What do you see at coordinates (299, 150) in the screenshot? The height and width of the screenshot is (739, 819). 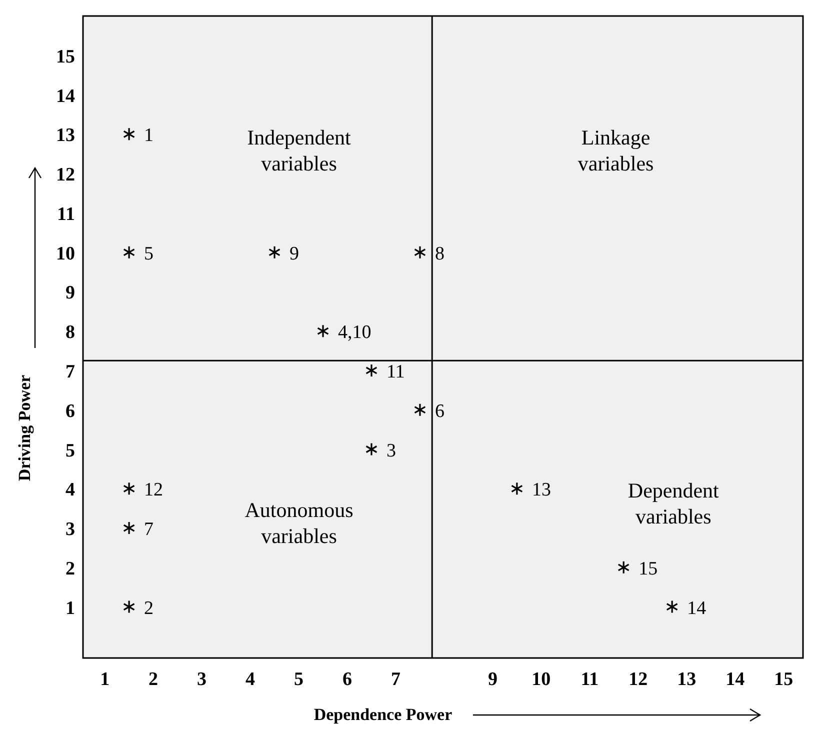 I see `annotation: Independent variables` at bounding box center [299, 150].